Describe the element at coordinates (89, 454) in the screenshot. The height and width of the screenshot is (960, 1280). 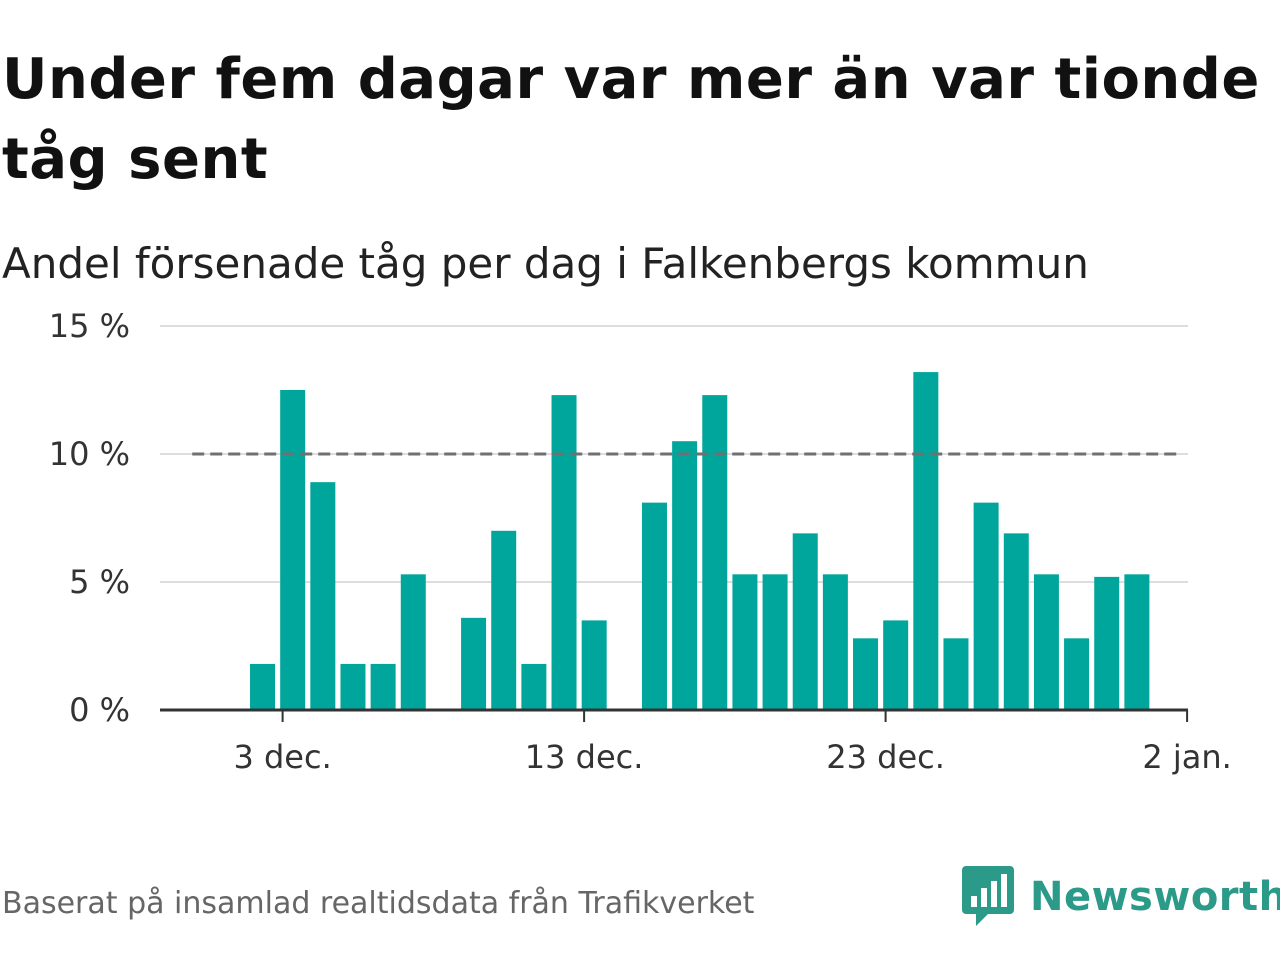
I see `y-tick-label: 10 %` at that location.